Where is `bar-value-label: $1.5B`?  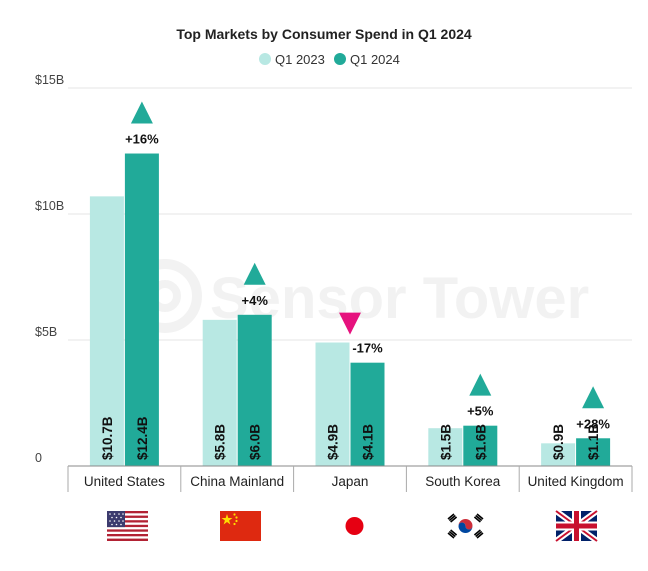 bar-value-label: $1.5B is located at coordinates (445, 442).